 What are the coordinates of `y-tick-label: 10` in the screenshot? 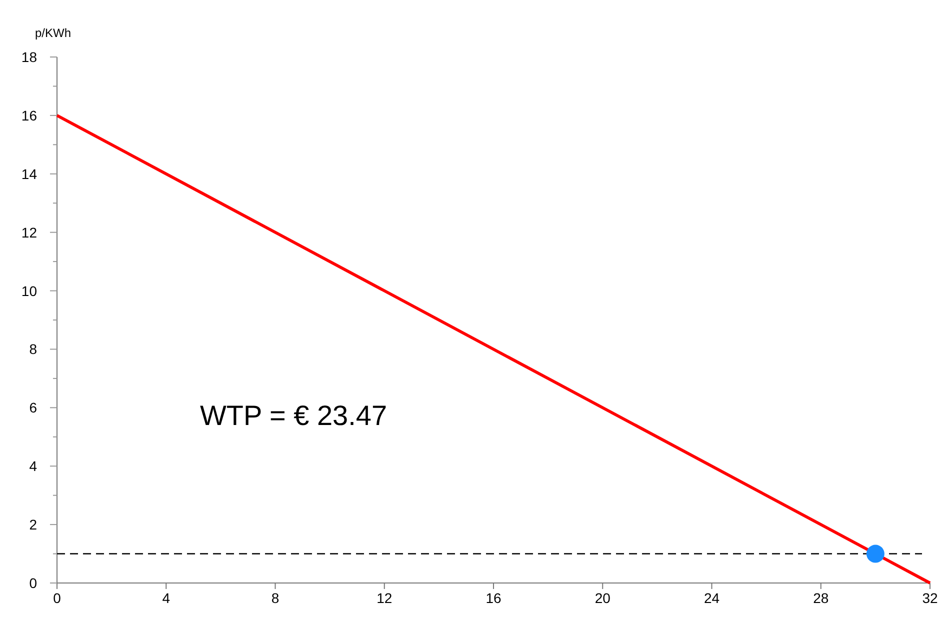 It's located at (29, 290).